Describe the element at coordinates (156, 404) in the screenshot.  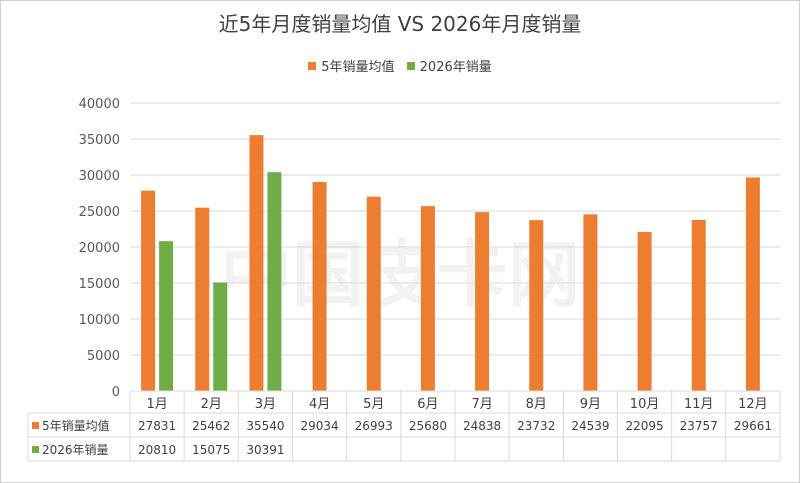
I see `x-tick-label: 1月` at that location.